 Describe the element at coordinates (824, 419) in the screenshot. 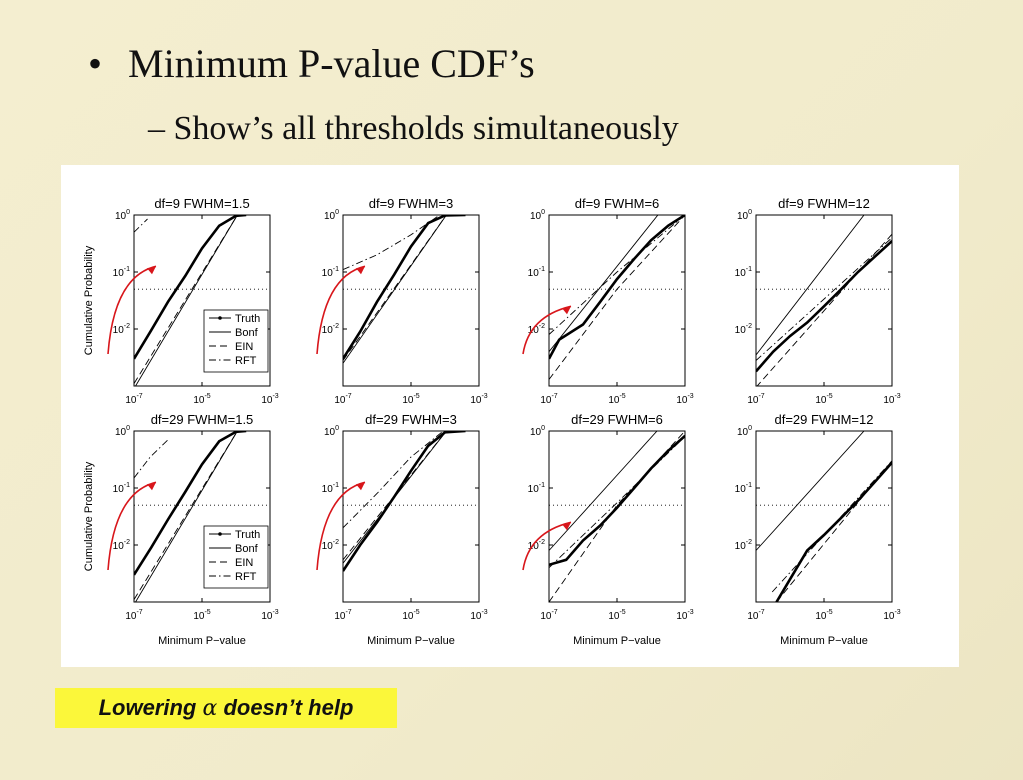

I see `panel-title: df=29 FWHM=12` at that location.